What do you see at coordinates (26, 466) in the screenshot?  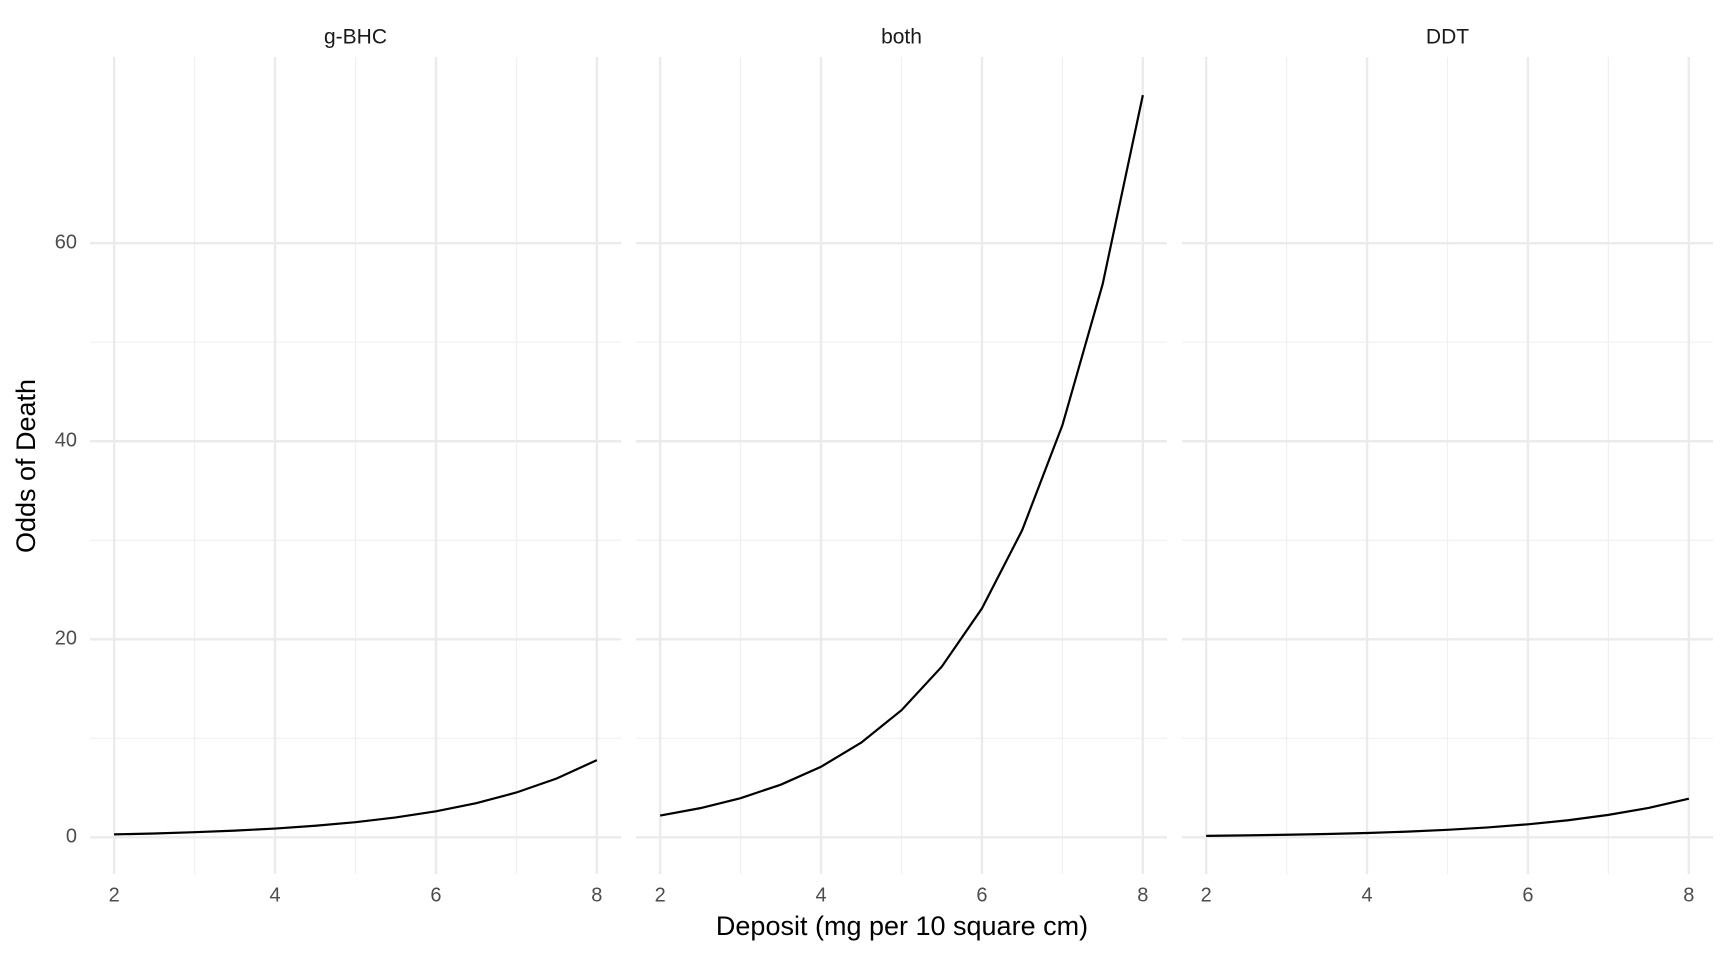 I see `y-axis-label: Odds of Death` at bounding box center [26, 466].